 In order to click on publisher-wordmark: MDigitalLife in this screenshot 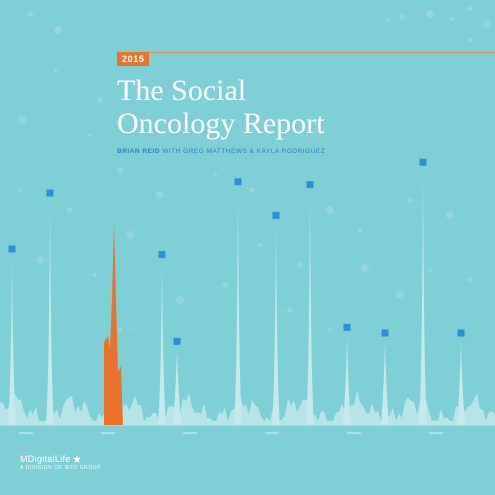, I will do `click(60, 459)`.